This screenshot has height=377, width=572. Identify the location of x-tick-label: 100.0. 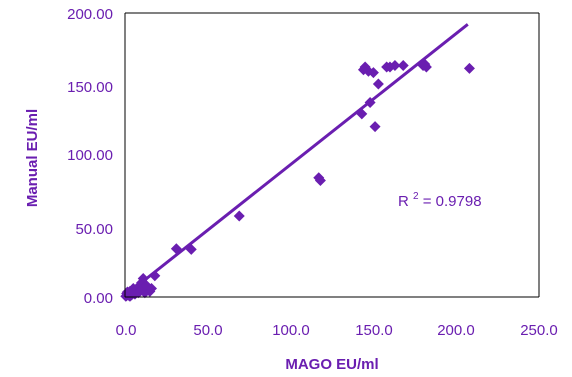
(291, 330).